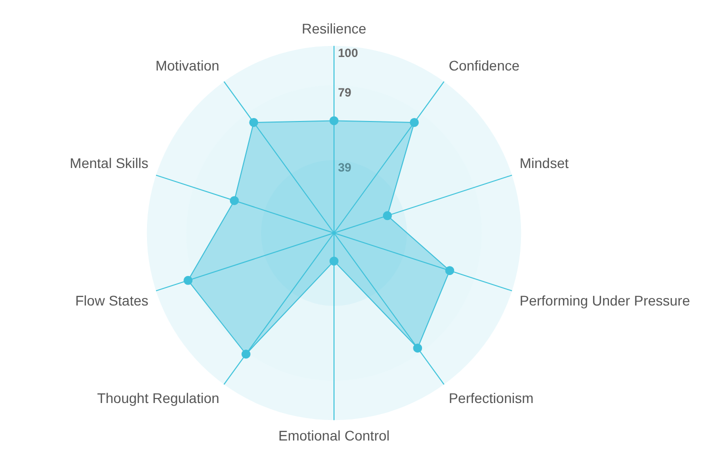 The image size is (712, 468). I want to click on y-tick-label: 100, so click(348, 53).